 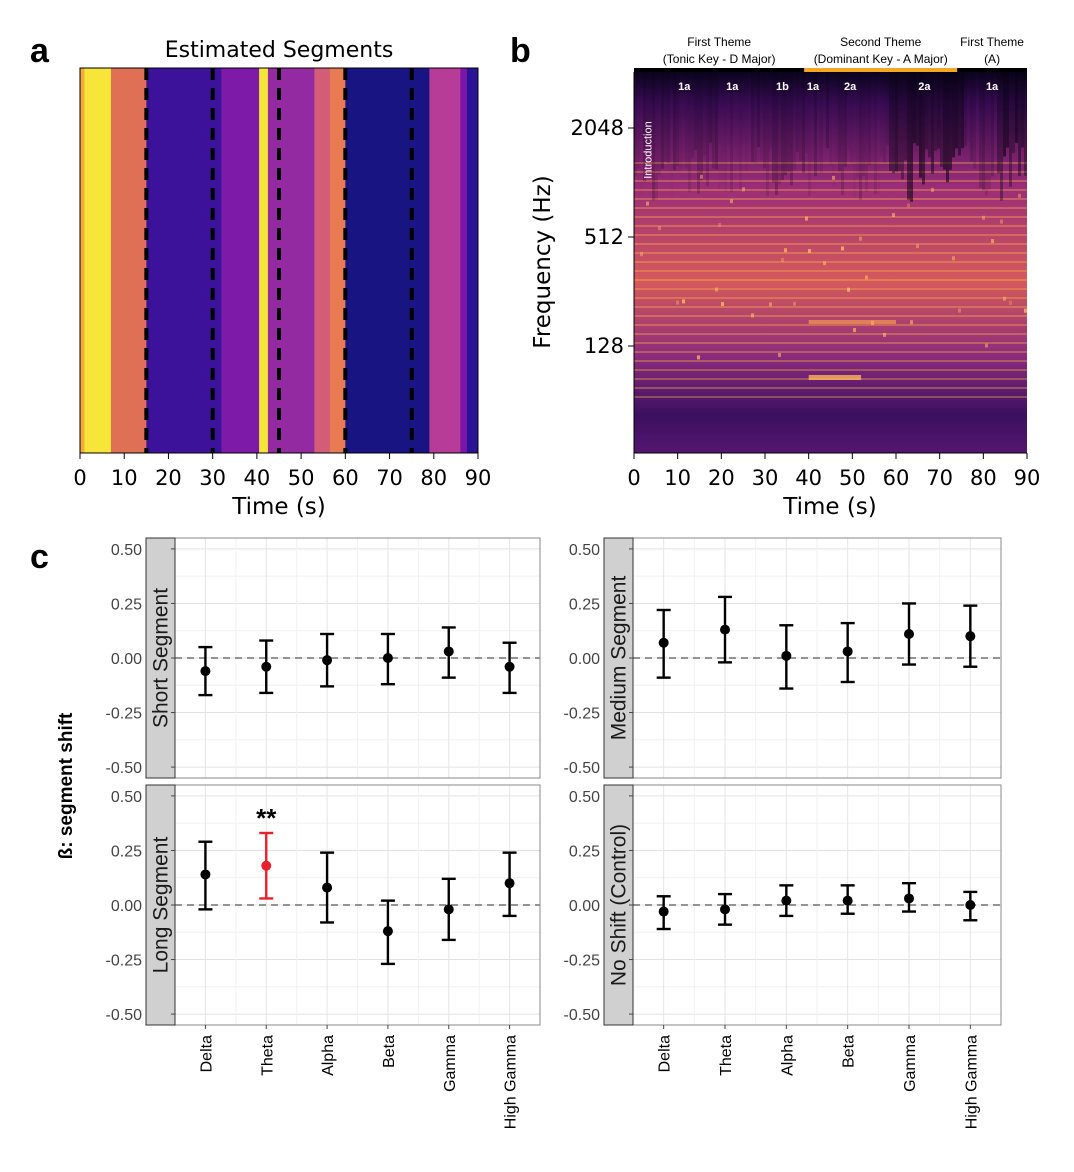 I want to click on facet-strip, so click(x=618, y=658).